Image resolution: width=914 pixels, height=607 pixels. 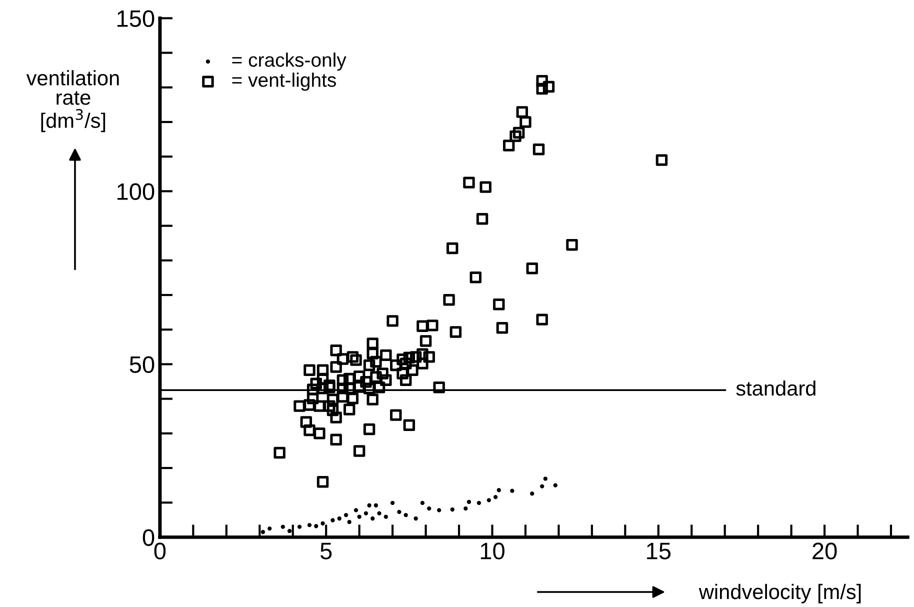 I want to click on ref-line-label: standard, so click(x=776, y=388).